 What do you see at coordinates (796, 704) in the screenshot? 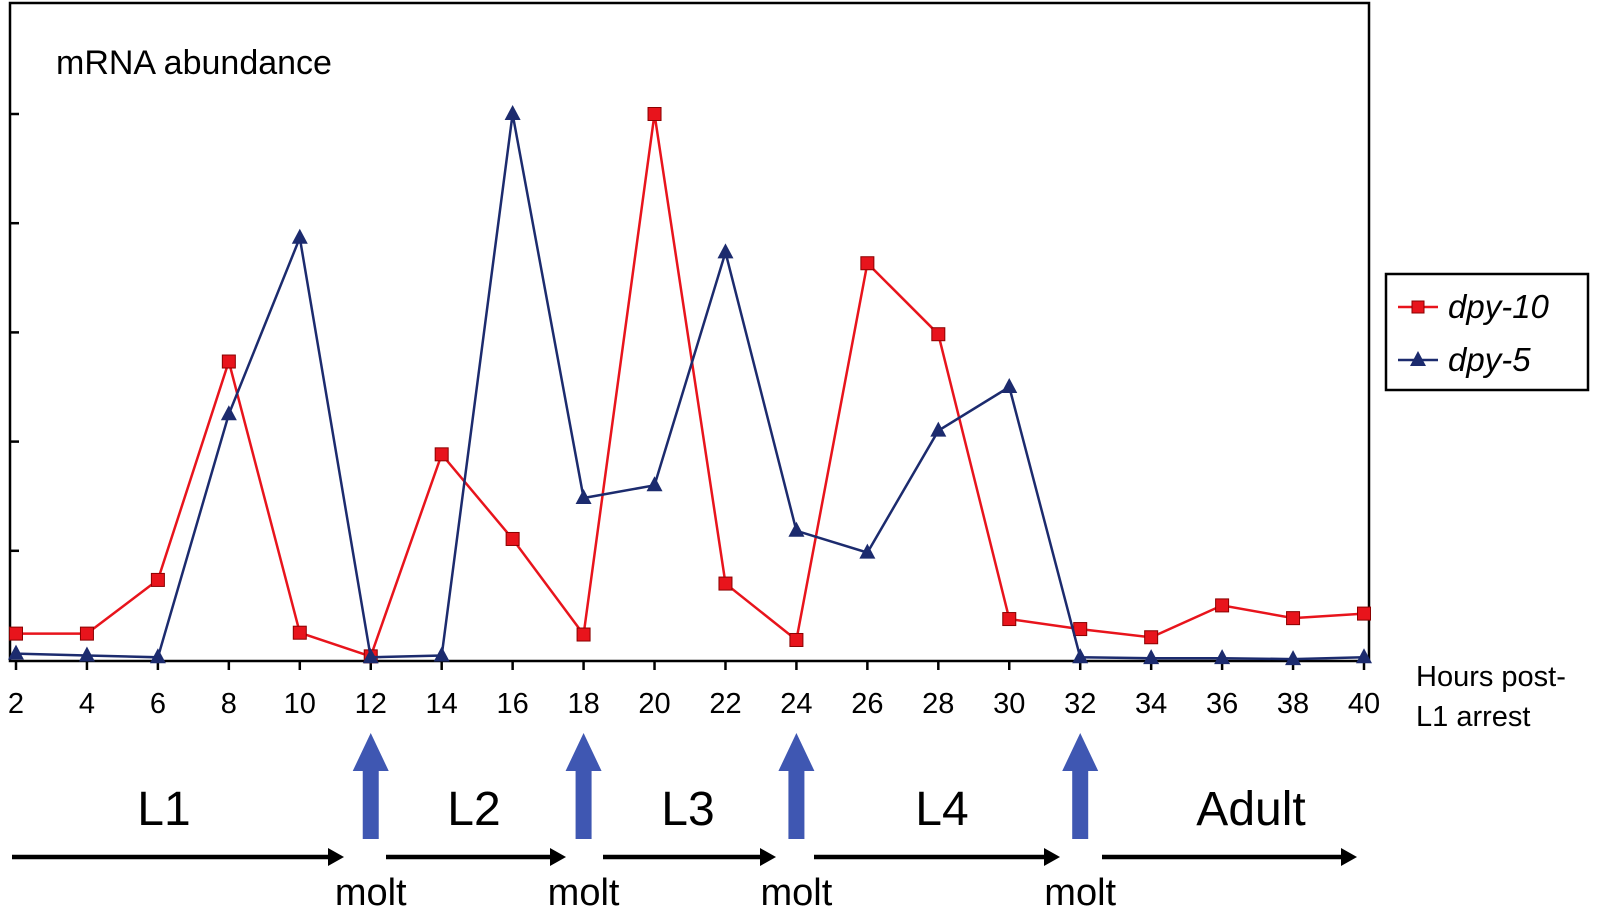
I see `x-tick-label: 24` at bounding box center [796, 704].